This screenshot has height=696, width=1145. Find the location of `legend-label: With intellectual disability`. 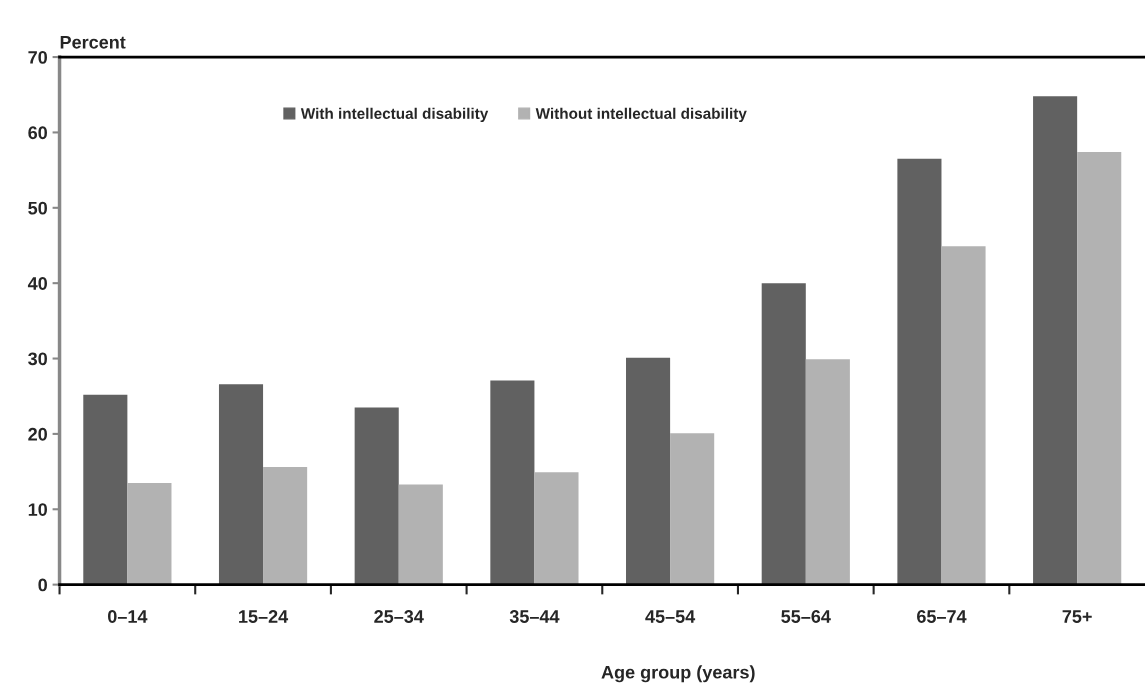

legend-label: With intellectual disability is located at coordinates (394, 114).